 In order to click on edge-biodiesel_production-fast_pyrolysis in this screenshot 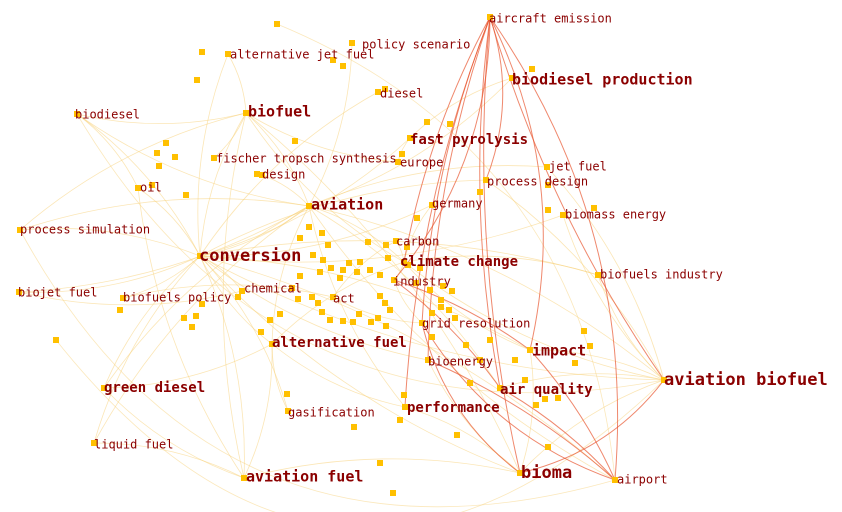, I will do `click(461, 108)`.